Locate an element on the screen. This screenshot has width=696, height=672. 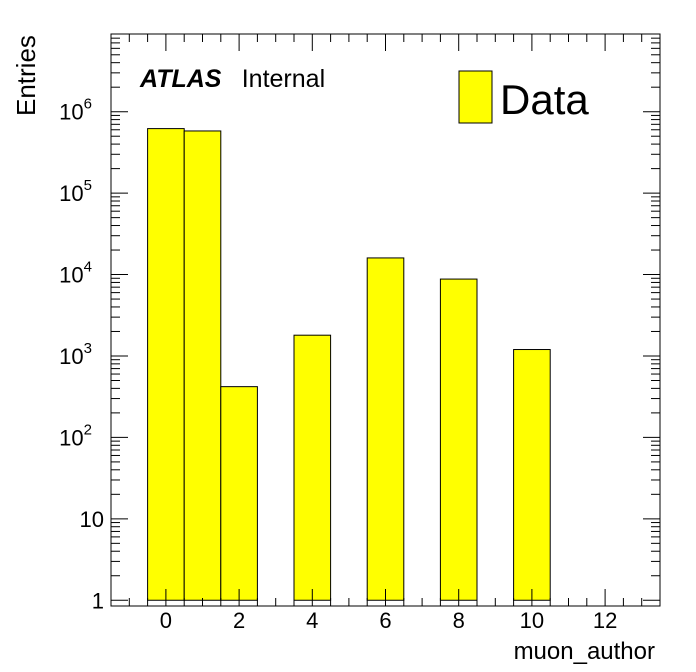
atlas-label-bold: ATLAS is located at coordinates (180, 79).